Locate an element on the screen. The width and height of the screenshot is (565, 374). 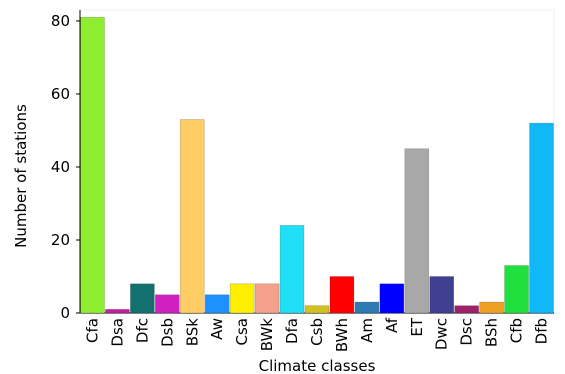
x-tick-label-dfb: Dfb is located at coordinates (542, 331).